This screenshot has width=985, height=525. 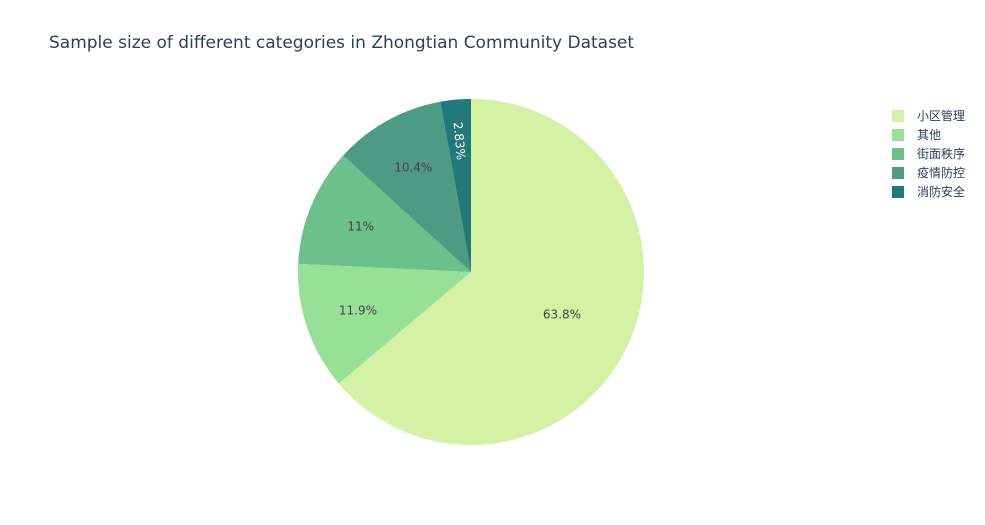 What do you see at coordinates (941, 173) in the screenshot?
I see `legend-label: 疫情防控` at bounding box center [941, 173].